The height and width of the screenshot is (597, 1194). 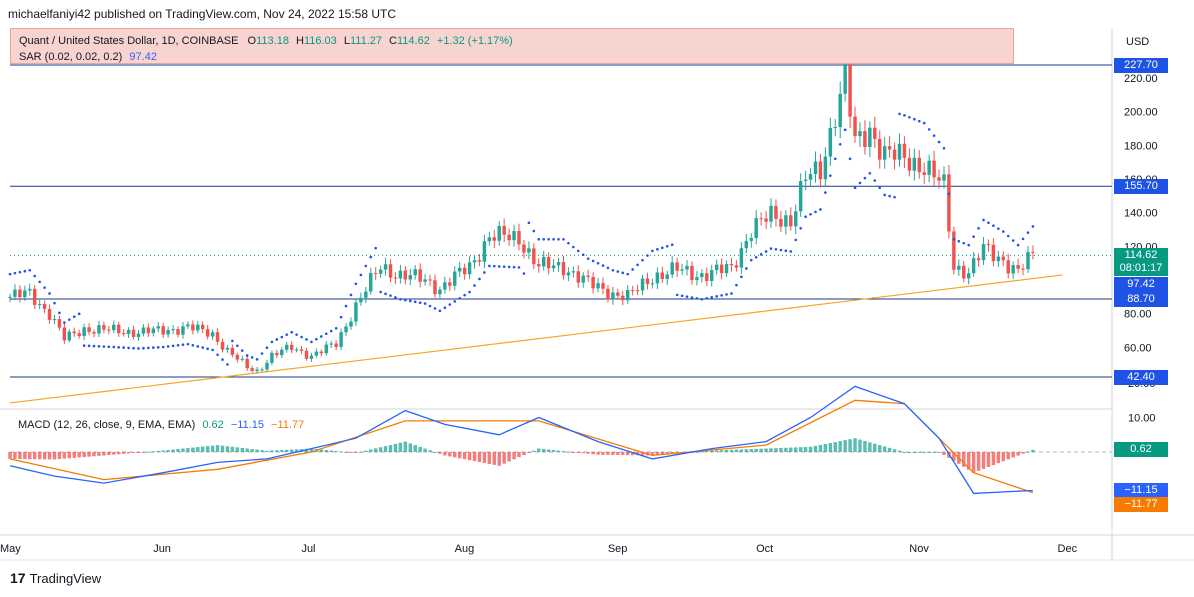 I want to click on tradingview-brand: 17 TradingView, so click(x=55, y=578).